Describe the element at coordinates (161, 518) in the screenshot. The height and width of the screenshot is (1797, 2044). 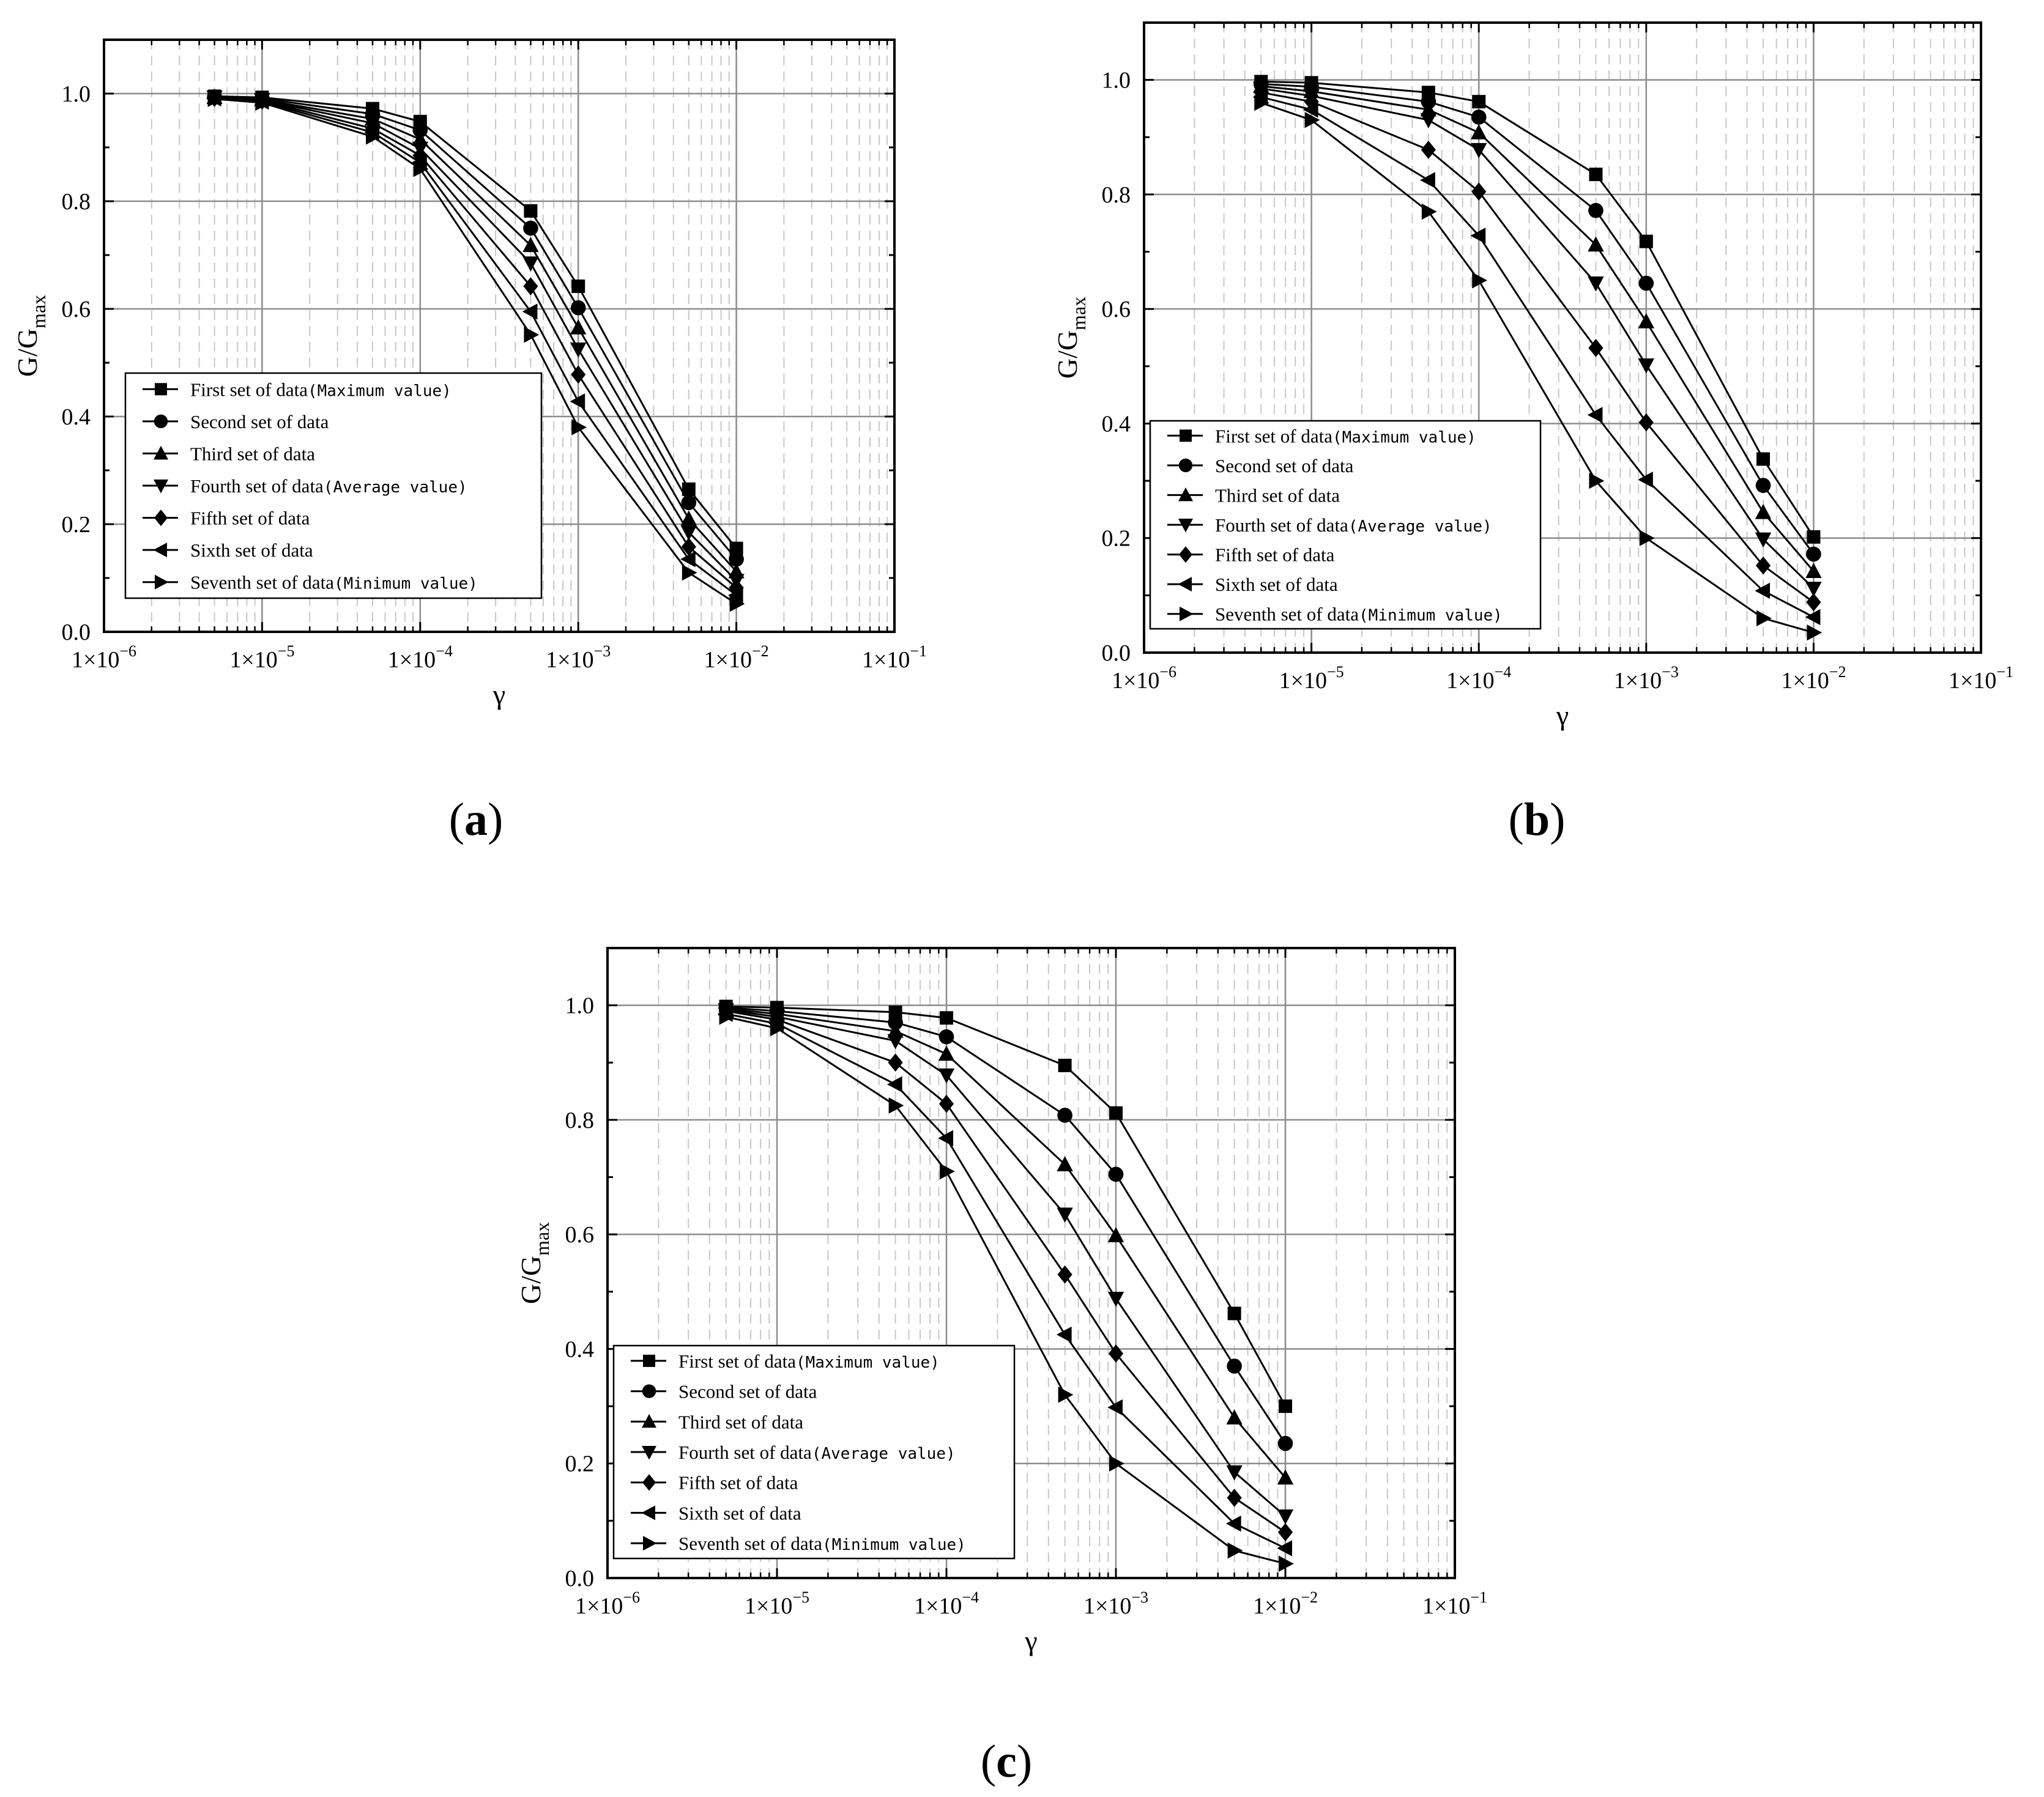
I see `legend-diamond-marker` at that location.